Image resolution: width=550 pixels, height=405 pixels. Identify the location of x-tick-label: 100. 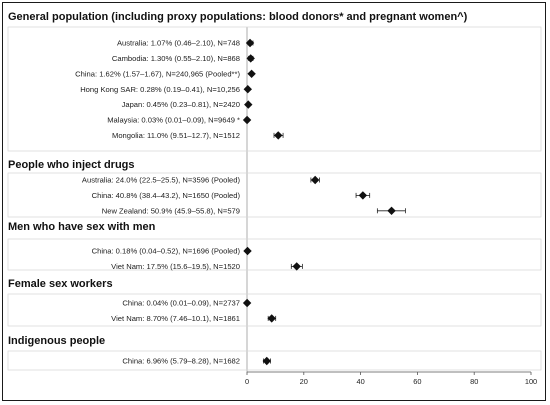
(531, 381).